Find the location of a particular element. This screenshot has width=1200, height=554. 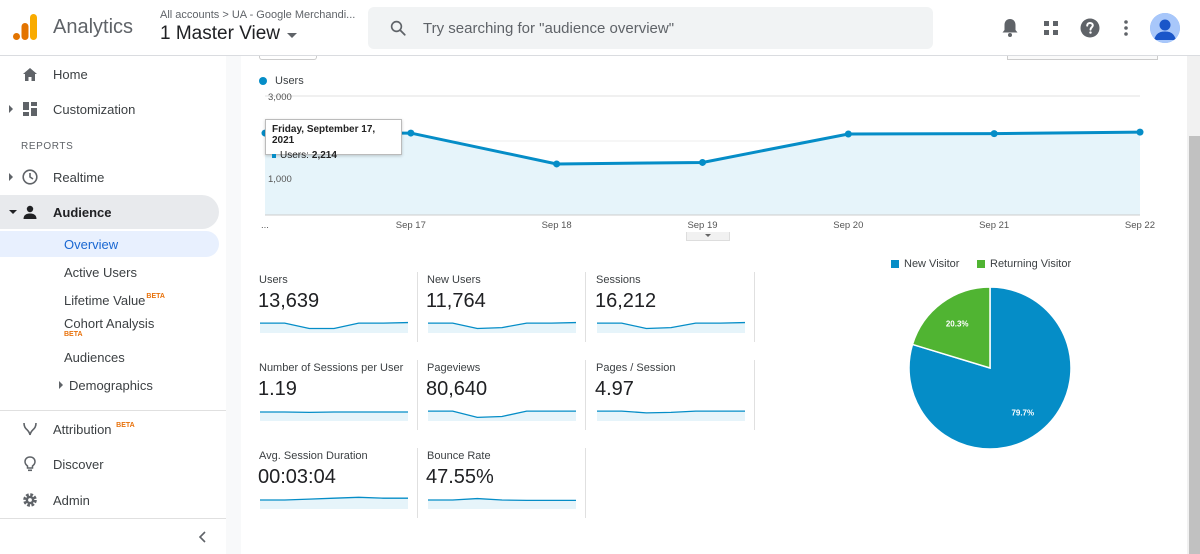

chart-expand-toggle is located at coordinates (708, 236).